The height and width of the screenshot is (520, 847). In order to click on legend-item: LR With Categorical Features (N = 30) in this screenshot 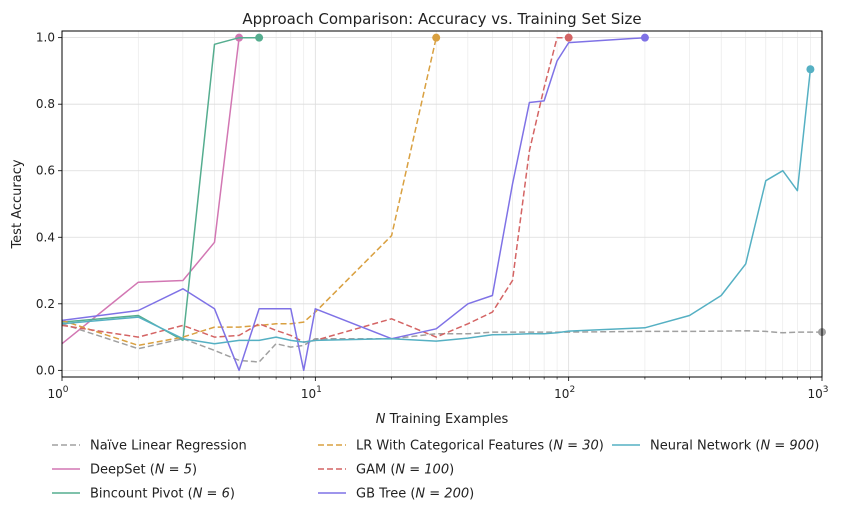, I will do `click(461, 446)`.